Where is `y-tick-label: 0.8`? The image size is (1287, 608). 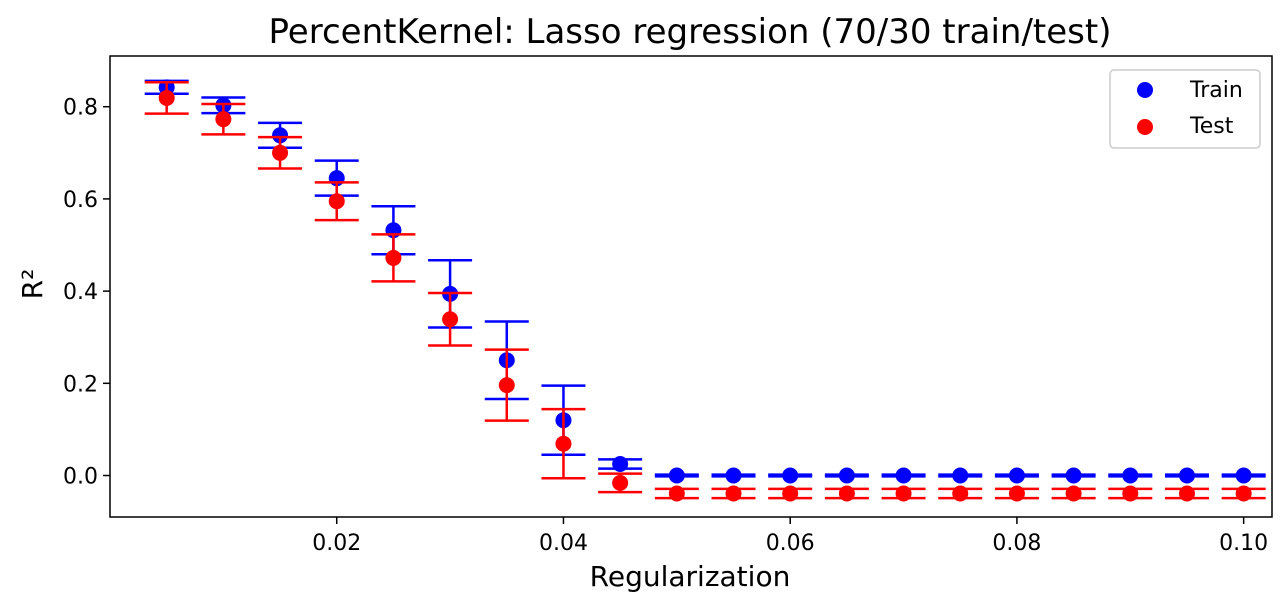
y-tick-label: 0.8 is located at coordinates (80, 108).